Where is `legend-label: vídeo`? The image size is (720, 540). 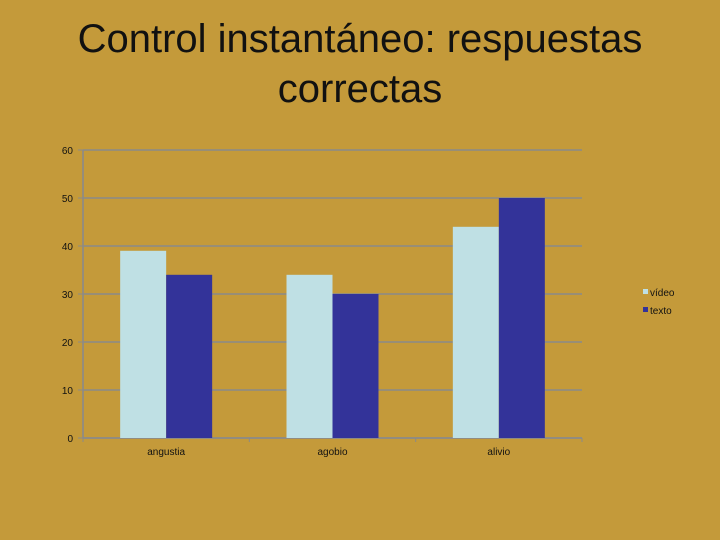
legend-label: vídeo is located at coordinates (662, 293).